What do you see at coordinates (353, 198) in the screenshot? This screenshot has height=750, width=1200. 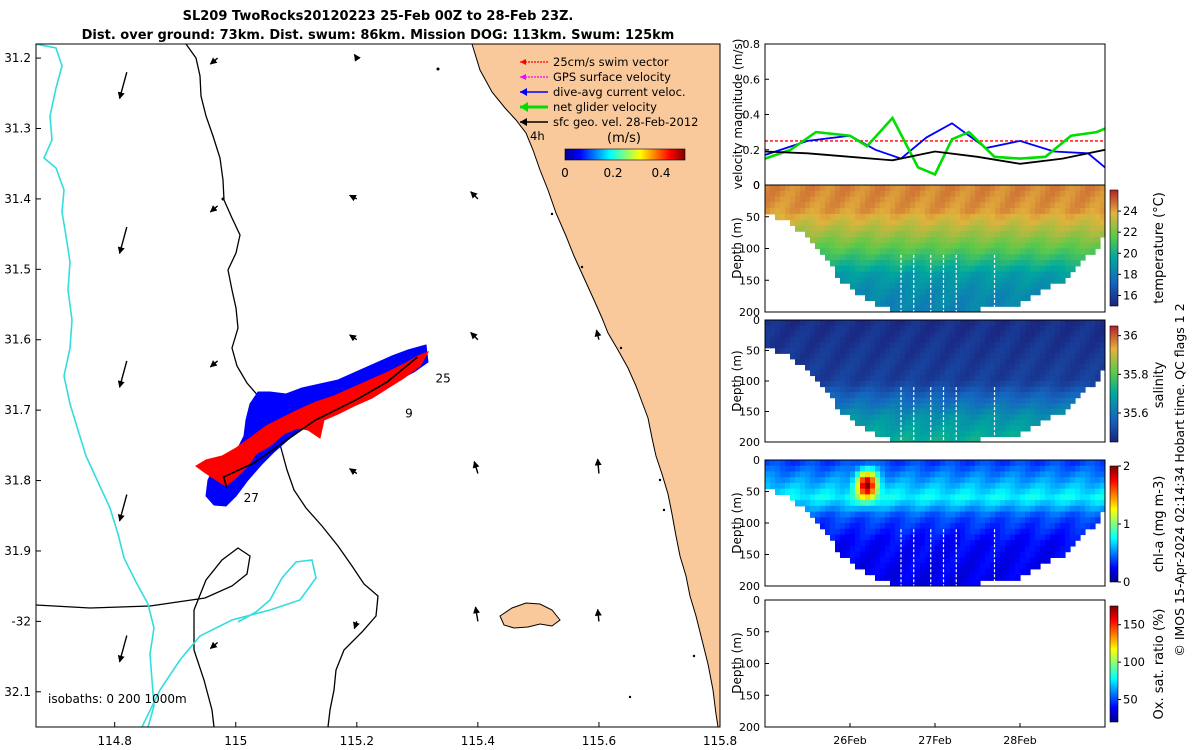 I see `velocity-arrow-icon` at bounding box center [353, 198].